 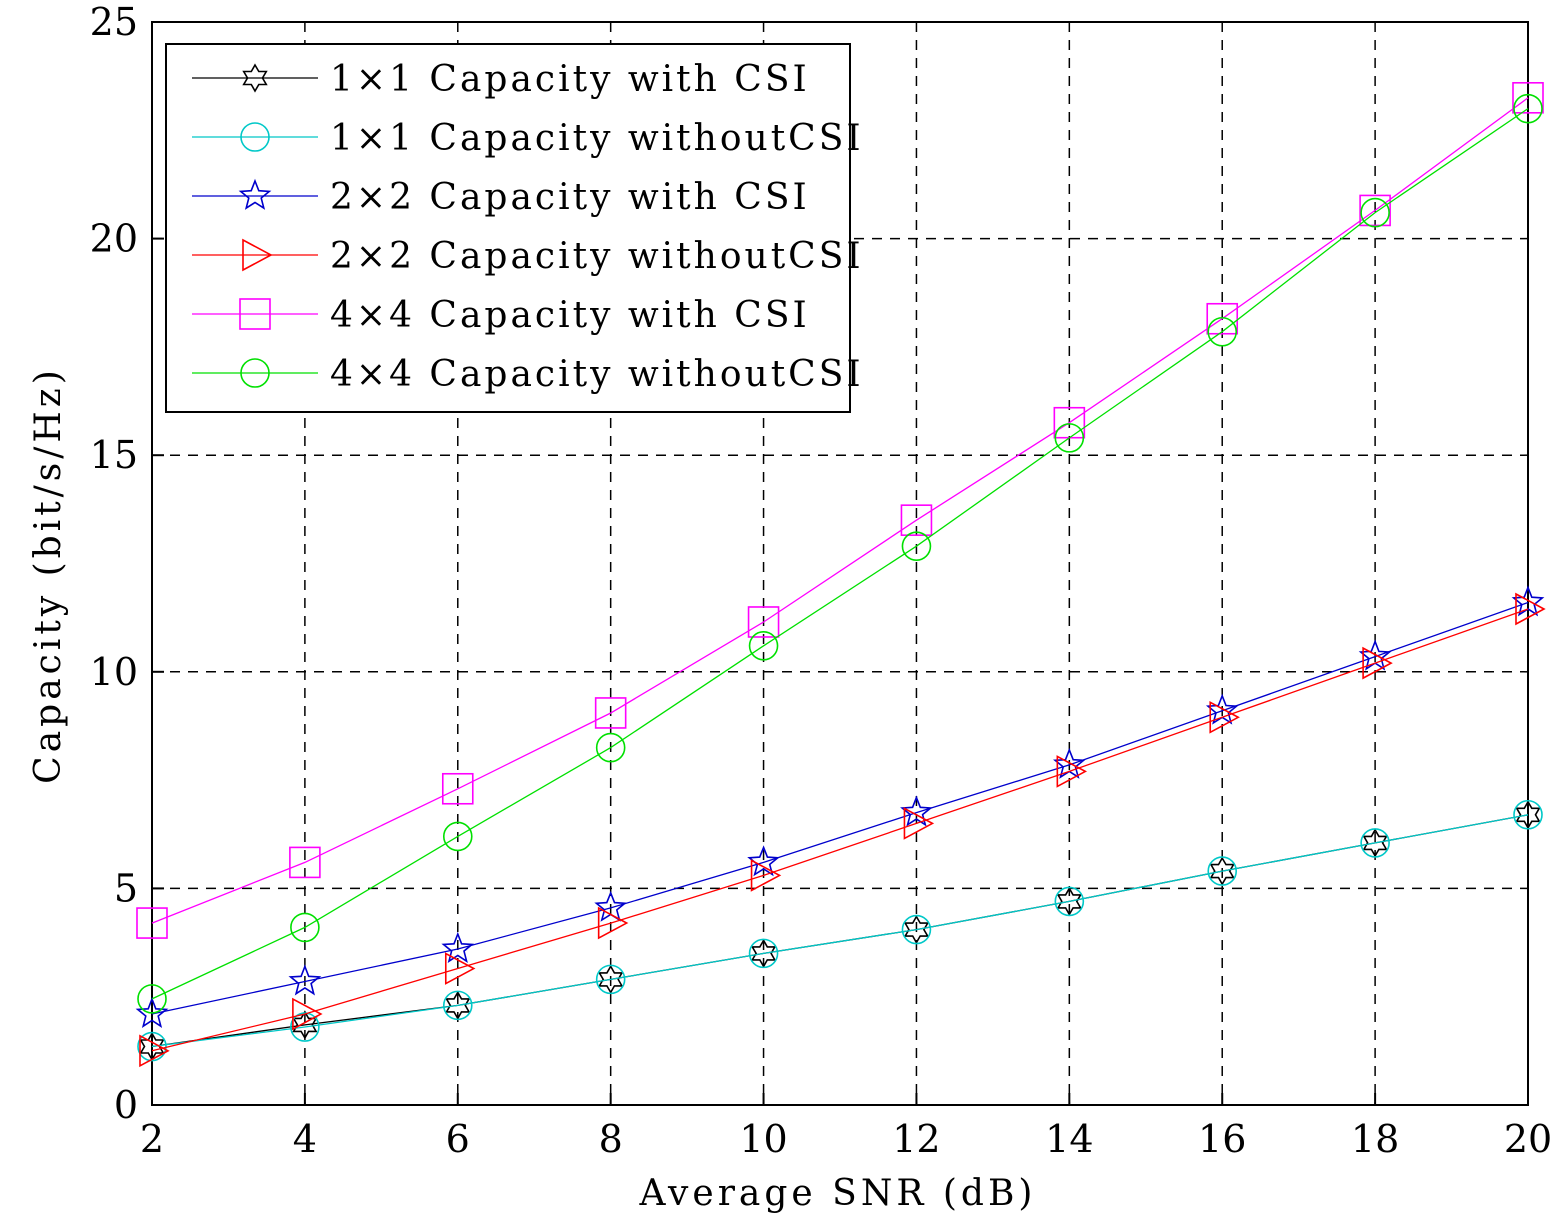 I want to click on x-tick-label: 12, so click(x=916, y=1139).